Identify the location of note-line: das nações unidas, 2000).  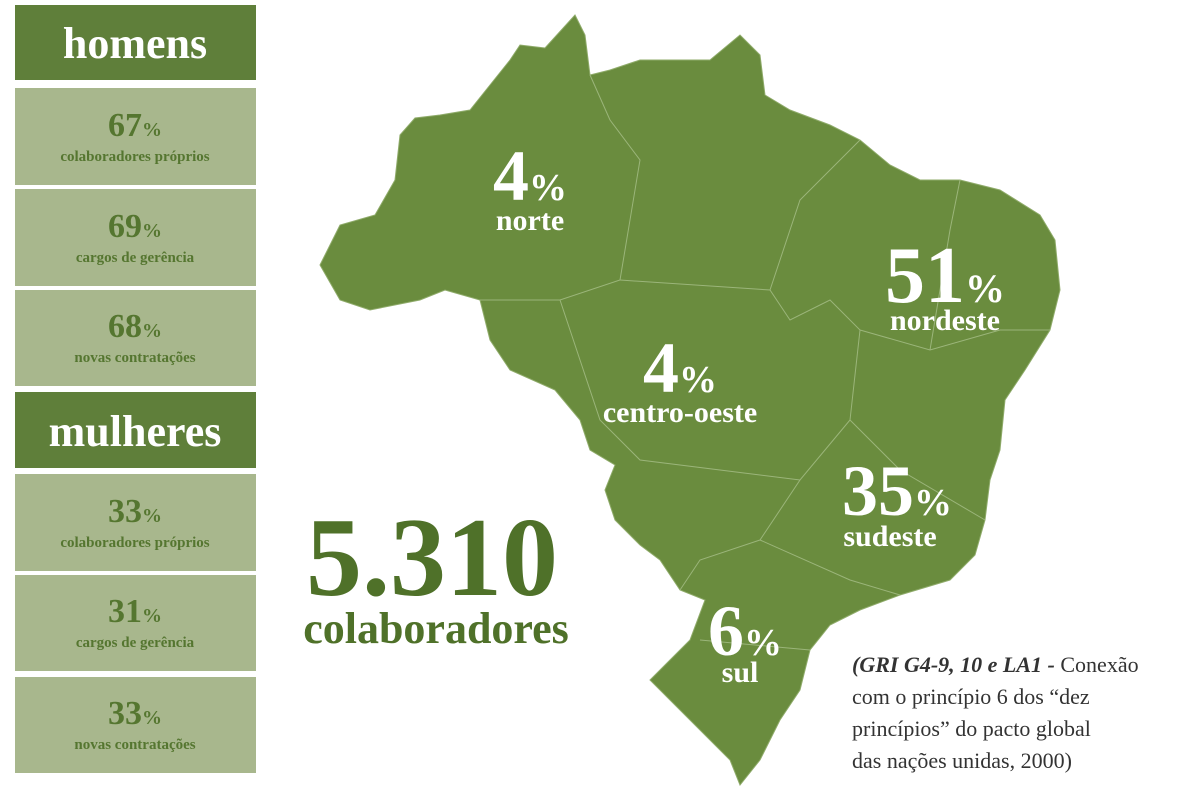
(962, 760).